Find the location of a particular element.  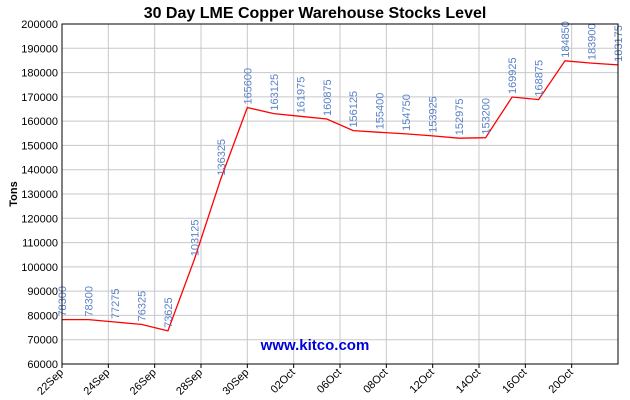

watermark: www.kitco.com is located at coordinates (315, 345).